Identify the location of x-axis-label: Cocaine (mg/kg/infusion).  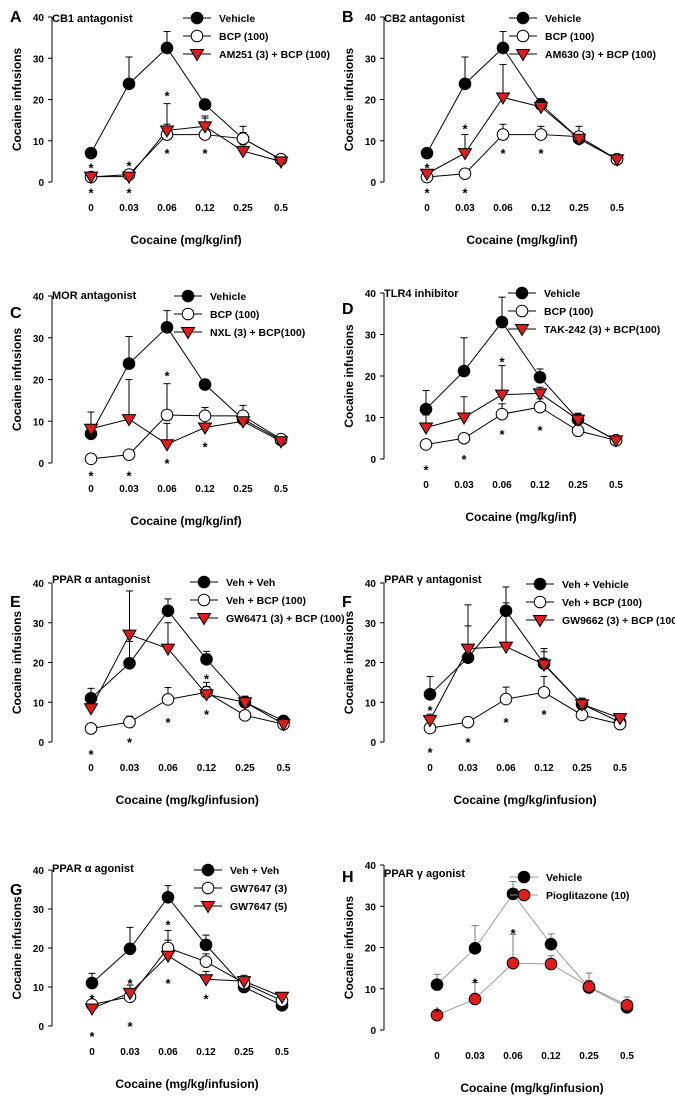
(186, 1084).